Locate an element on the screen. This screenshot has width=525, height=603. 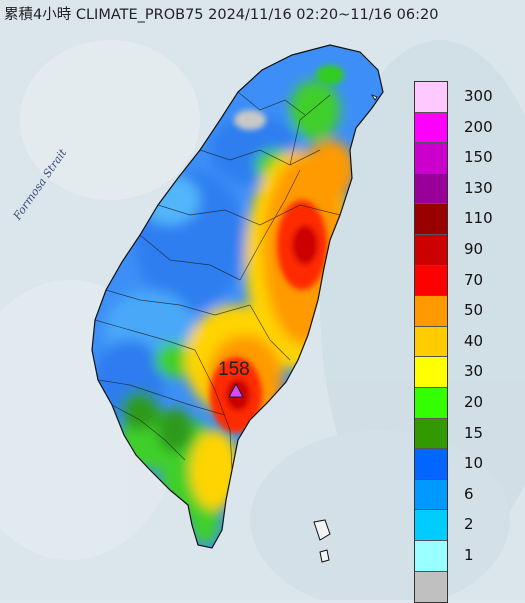
legend-label: 6 is located at coordinates (469, 493).